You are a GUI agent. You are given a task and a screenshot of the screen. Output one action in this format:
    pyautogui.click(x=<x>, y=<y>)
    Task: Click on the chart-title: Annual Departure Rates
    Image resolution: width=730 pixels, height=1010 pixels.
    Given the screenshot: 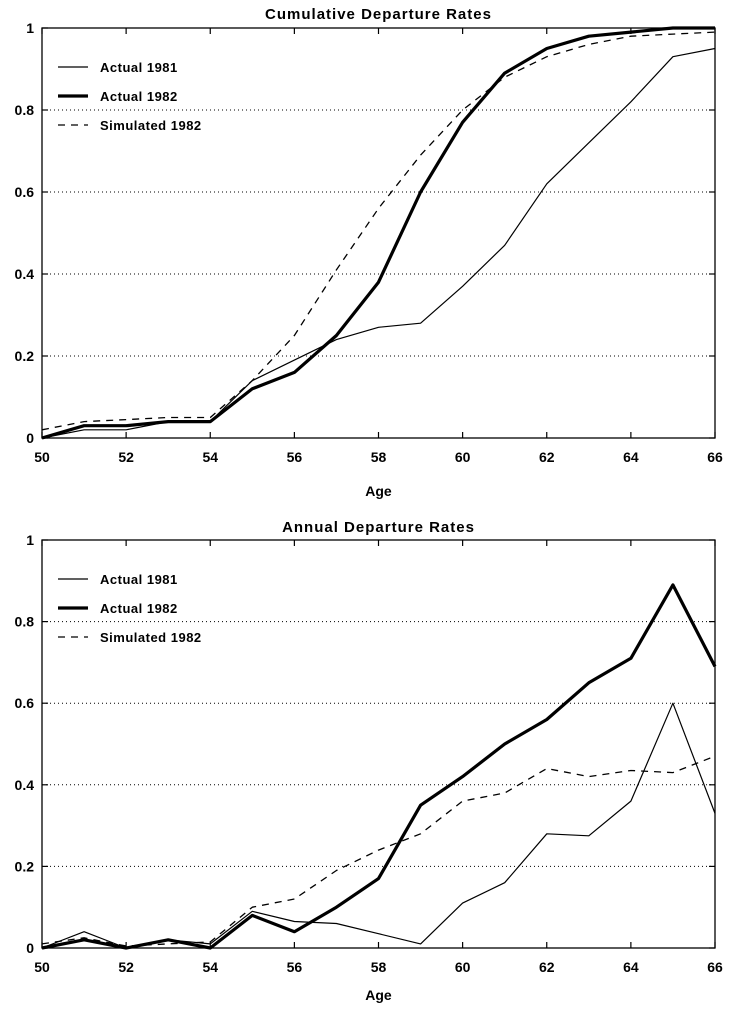 What is the action you would take?
    pyautogui.click(x=378, y=527)
    